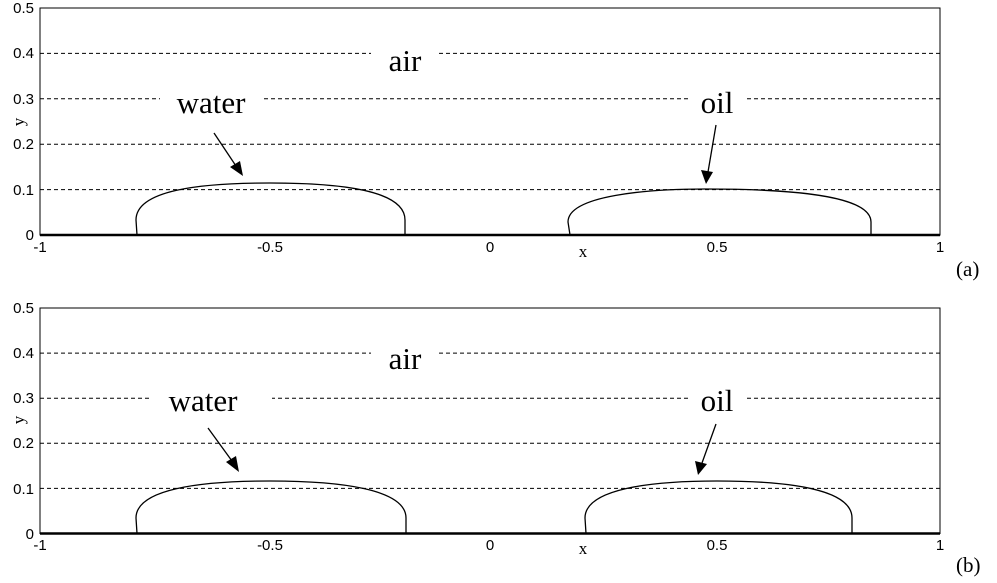 The height and width of the screenshot is (583, 997). What do you see at coordinates (968, 565) in the screenshot?
I see `panel-tag: (b)` at bounding box center [968, 565].